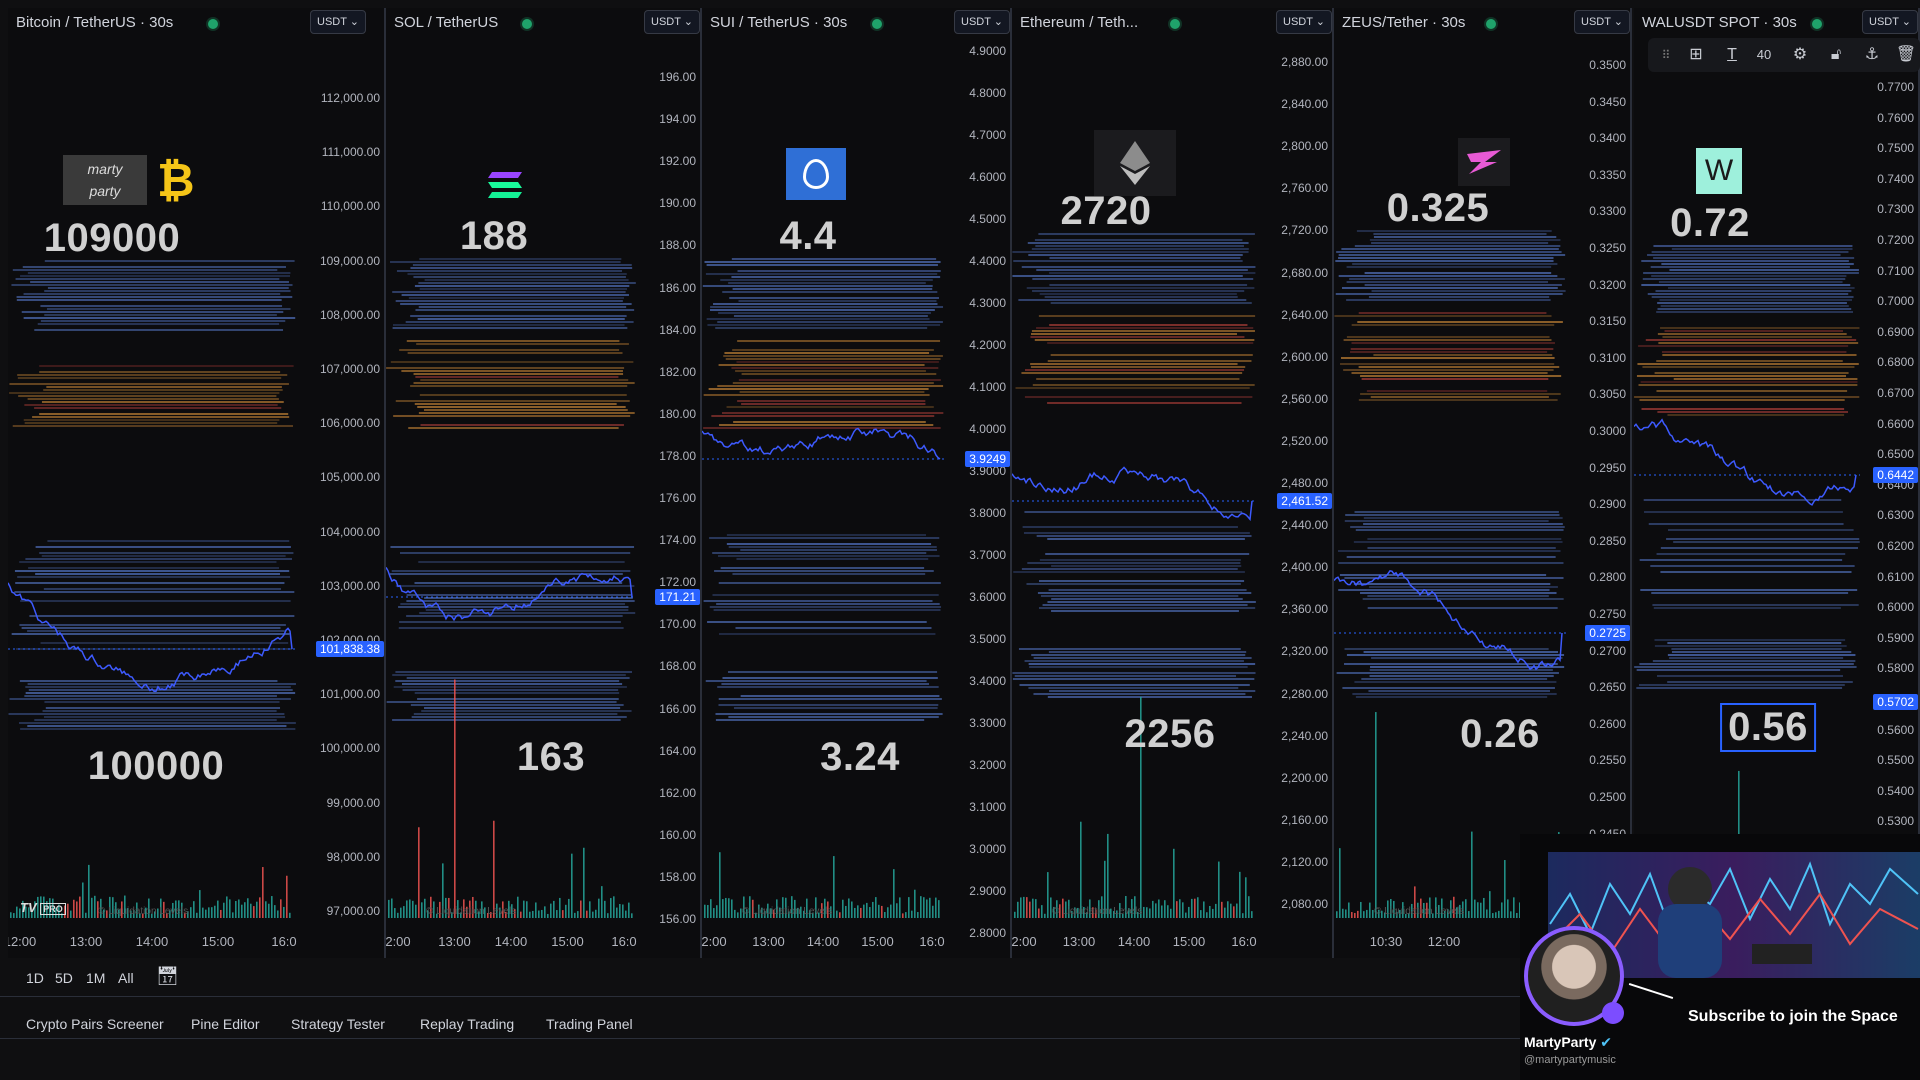 Image resolution: width=1920 pixels, height=1080 pixels. Describe the element at coordinates (1719, 171) in the screenshot. I see `walrus-logo: W` at that location.